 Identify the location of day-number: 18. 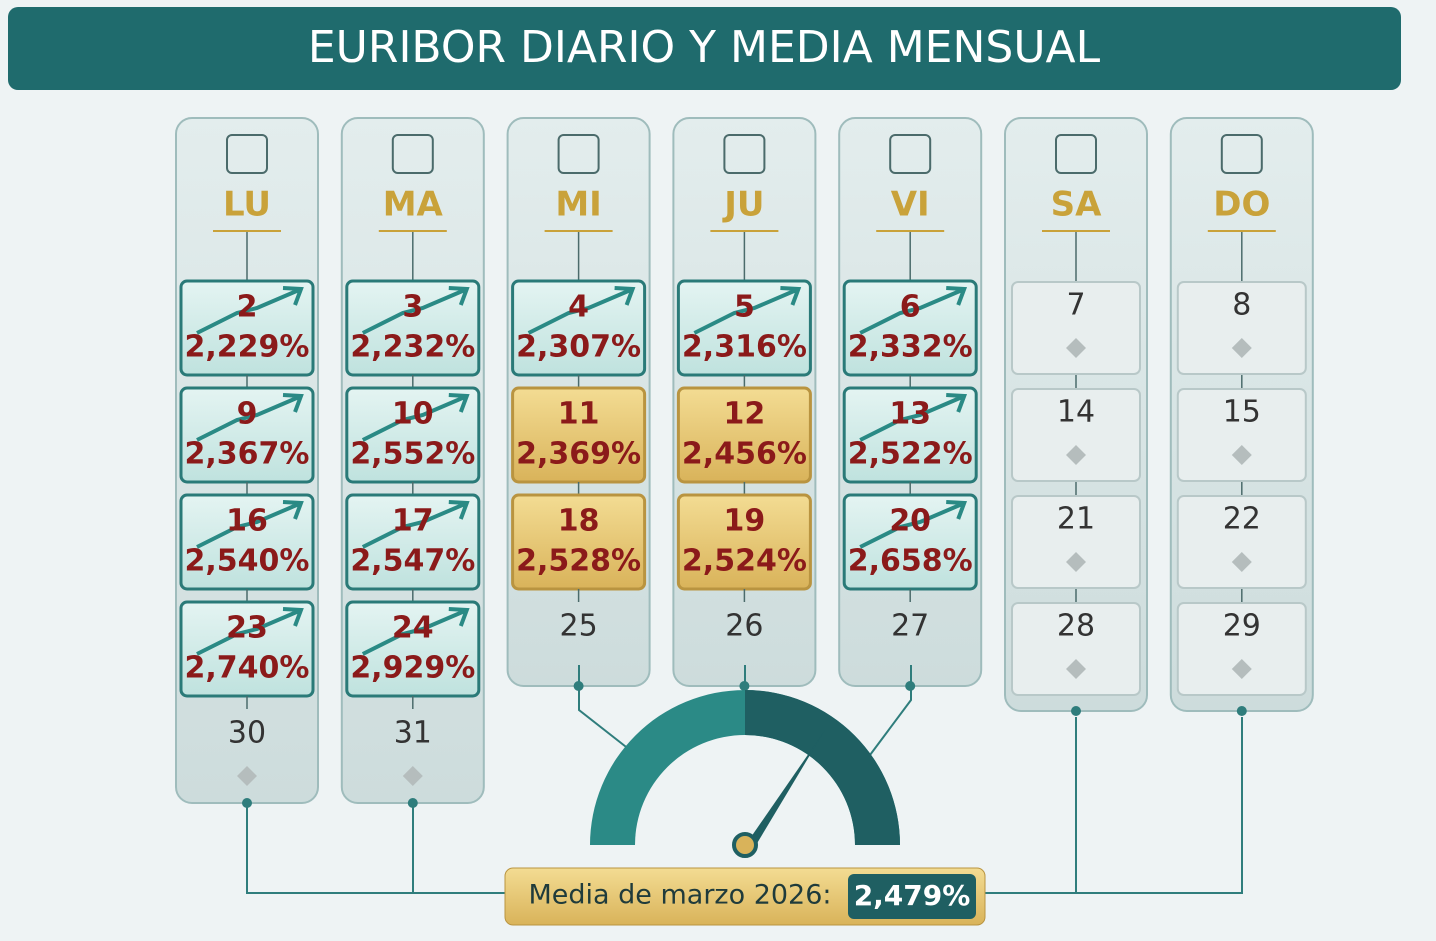
(579, 521).